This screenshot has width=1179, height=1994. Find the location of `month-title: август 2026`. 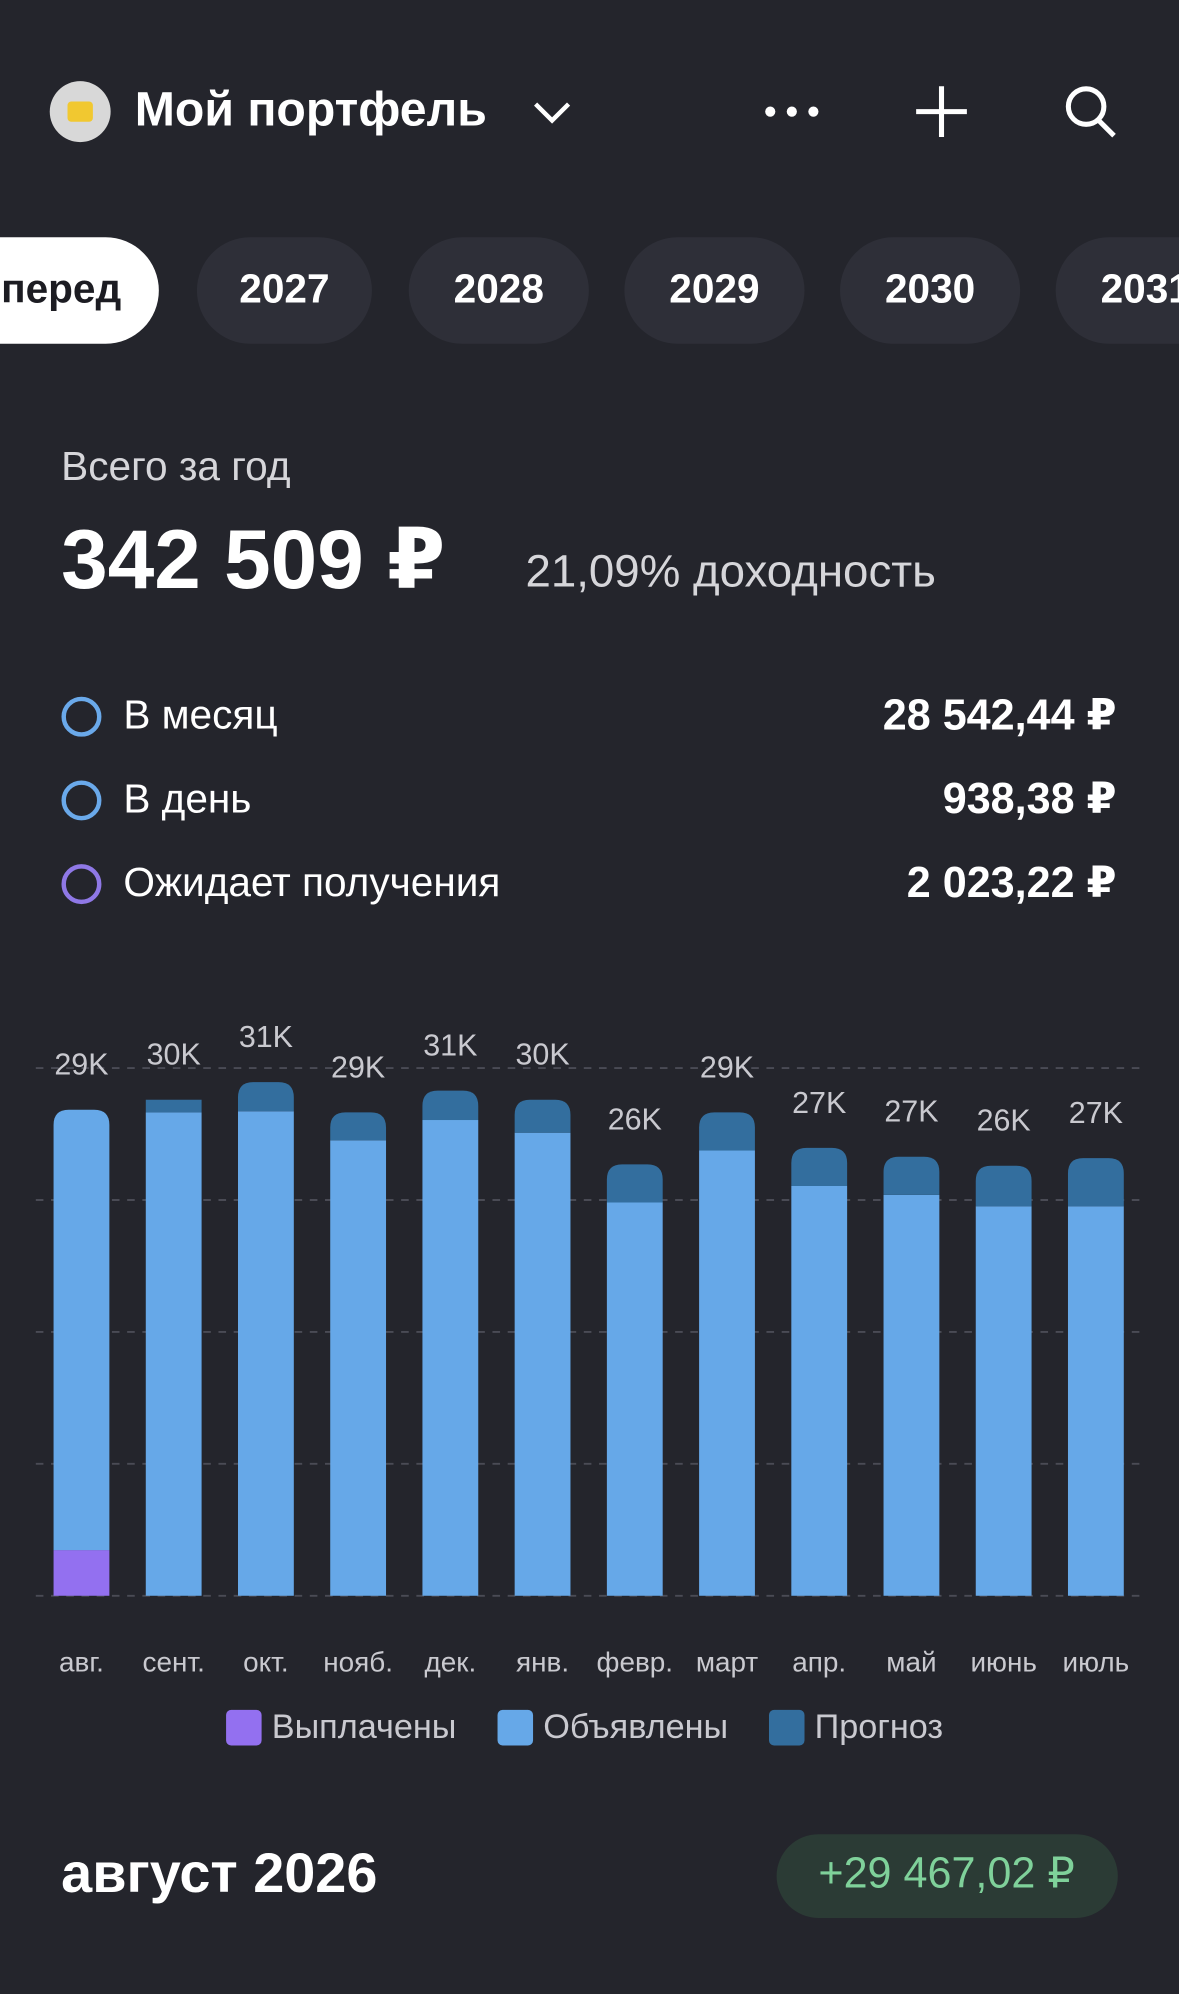

month-title: август 2026 is located at coordinates (219, 1872).